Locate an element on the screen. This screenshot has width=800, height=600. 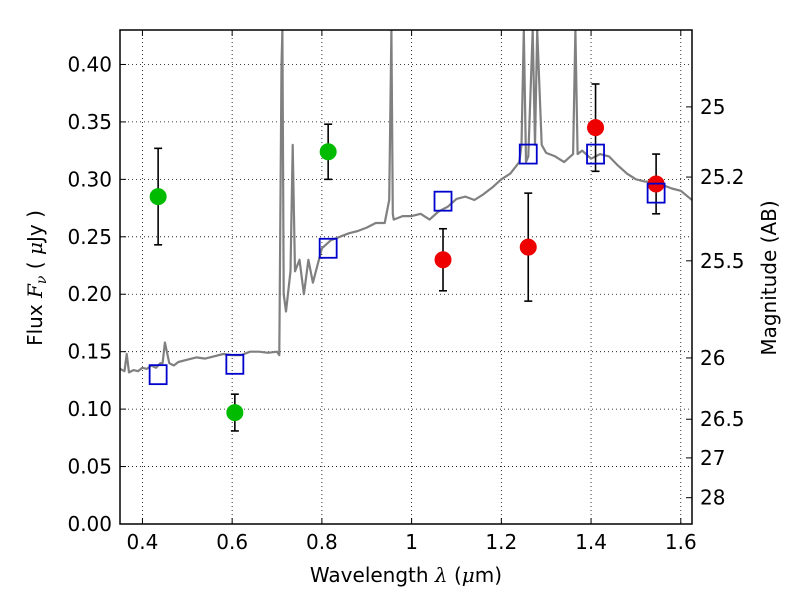
y2-tick-label: 25.2 is located at coordinates (722, 177).